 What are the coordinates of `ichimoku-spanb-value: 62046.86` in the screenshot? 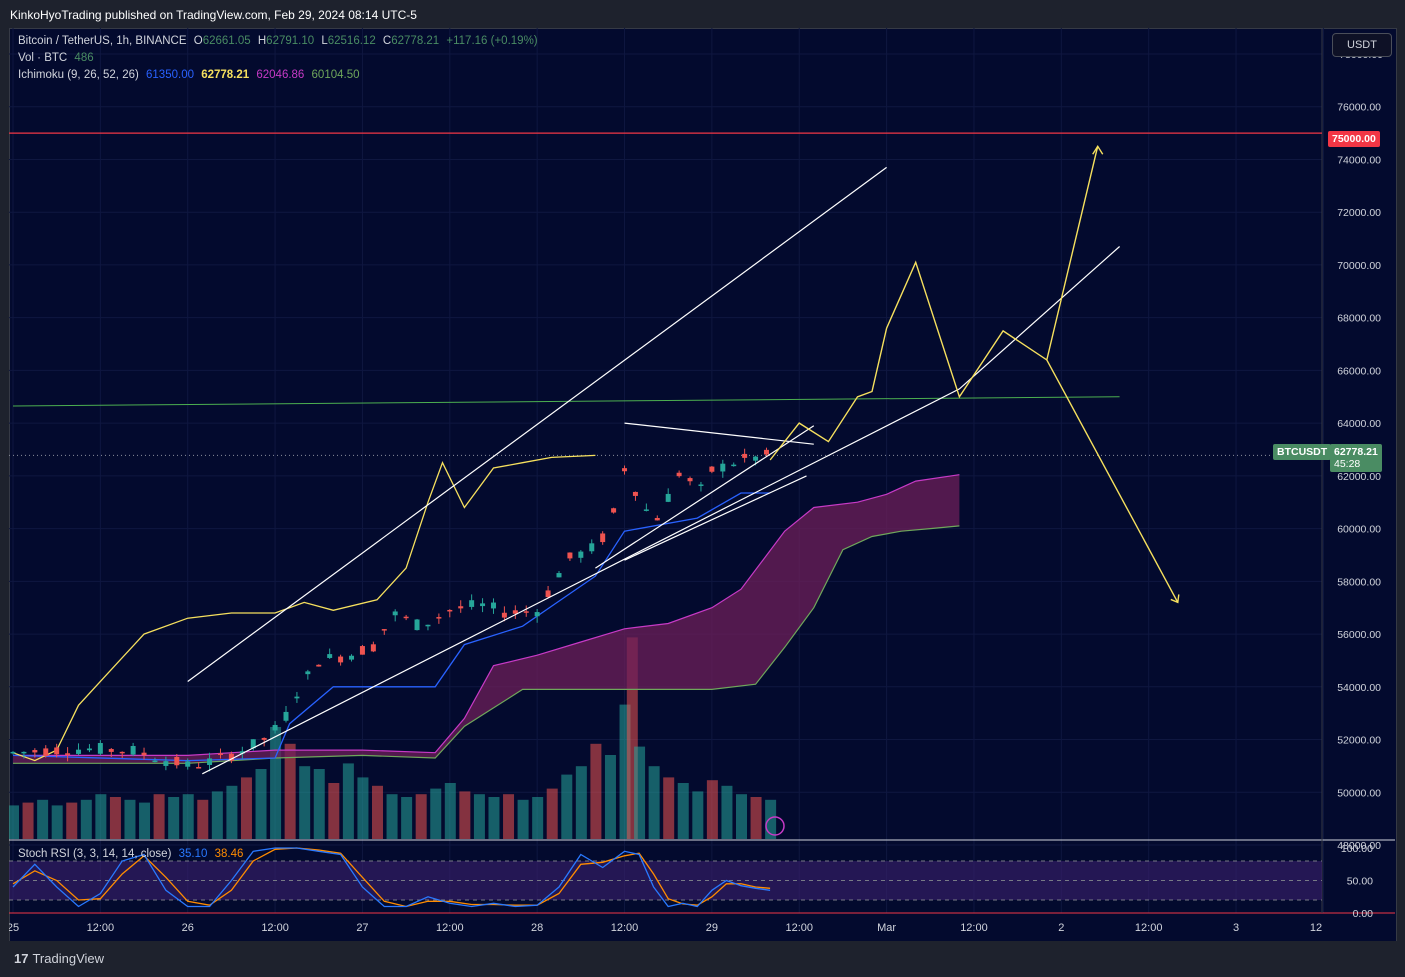 It's located at (280, 75).